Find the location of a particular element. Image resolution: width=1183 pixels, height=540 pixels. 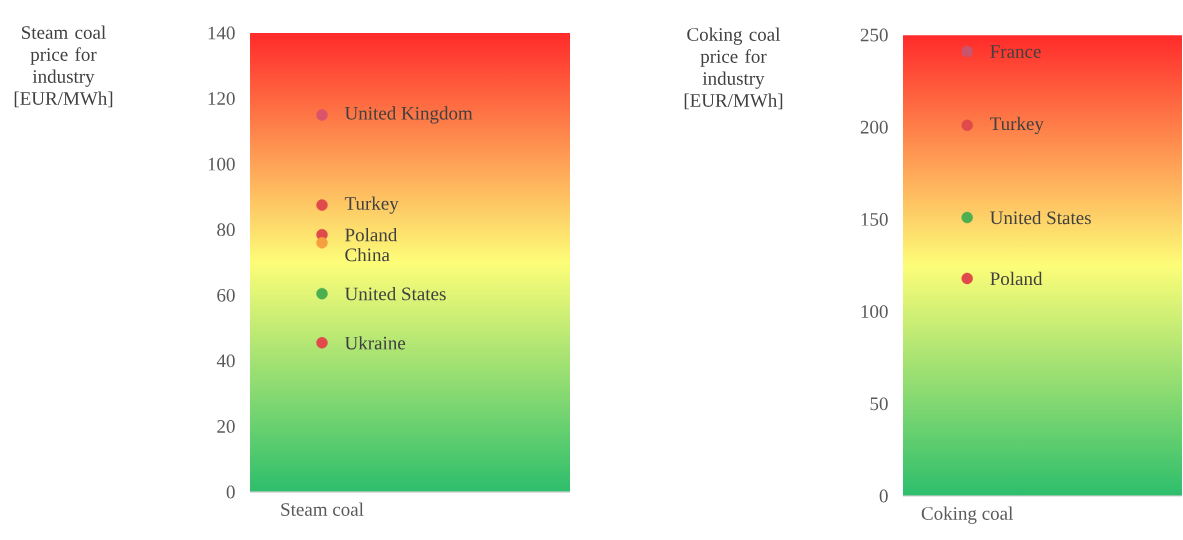

y-tick-label: 80 is located at coordinates (226, 230).